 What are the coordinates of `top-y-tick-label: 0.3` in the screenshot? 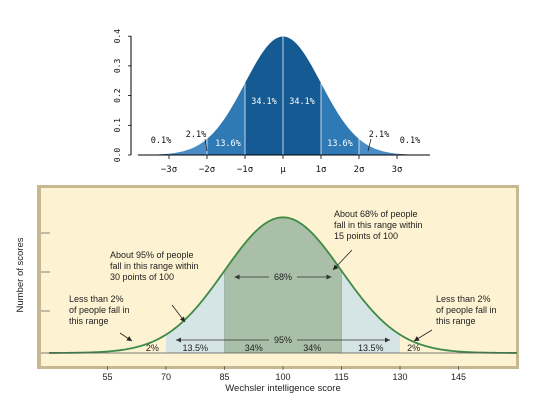 It's located at (117, 65).